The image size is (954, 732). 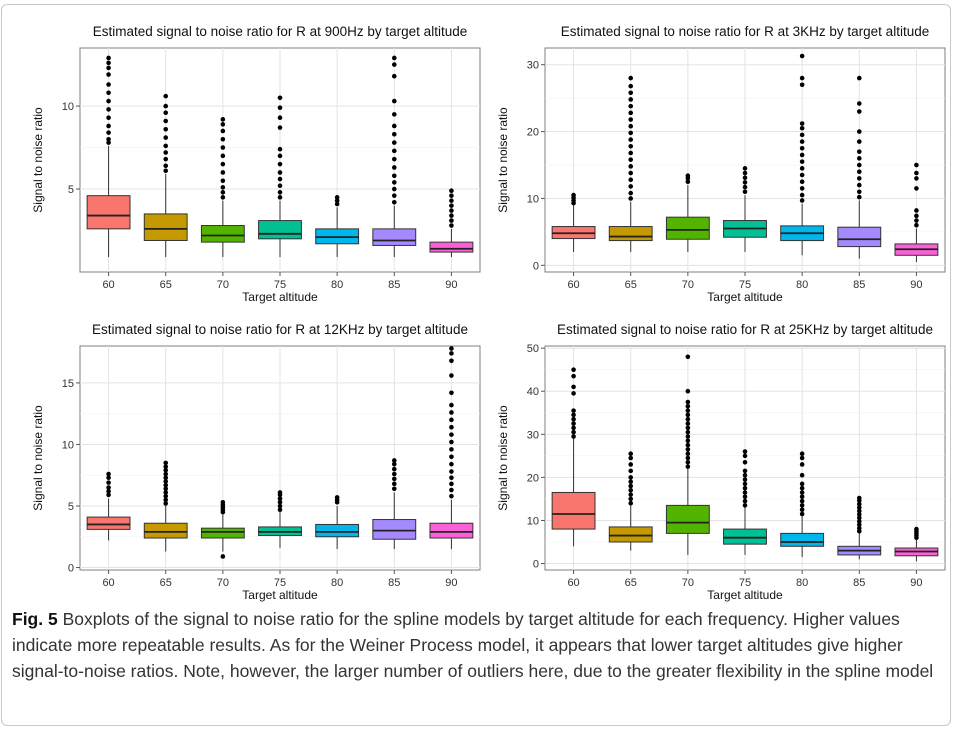 I want to click on y-tick-label: 50, so click(x=533, y=349).